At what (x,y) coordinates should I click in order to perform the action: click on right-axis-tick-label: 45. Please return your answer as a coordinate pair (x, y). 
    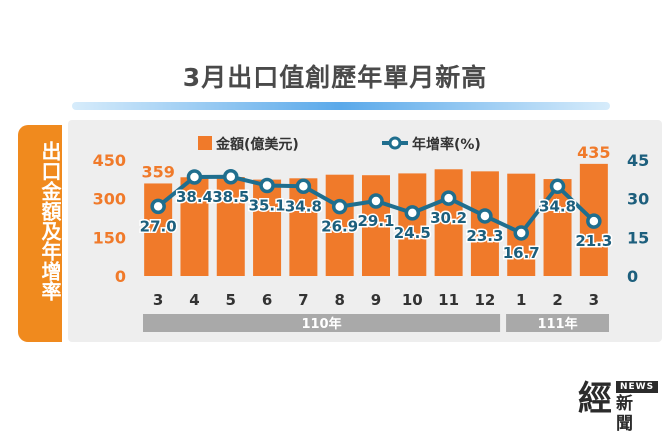
    Looking at the image, I should click on (638, 160).